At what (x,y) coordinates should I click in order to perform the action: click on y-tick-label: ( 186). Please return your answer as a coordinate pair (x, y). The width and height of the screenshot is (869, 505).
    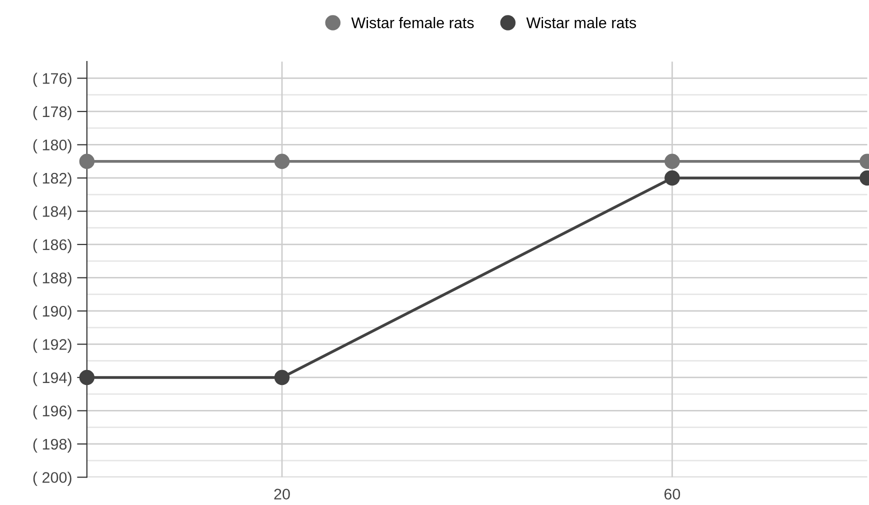
    Looking at the image, I should click on (52, 246).